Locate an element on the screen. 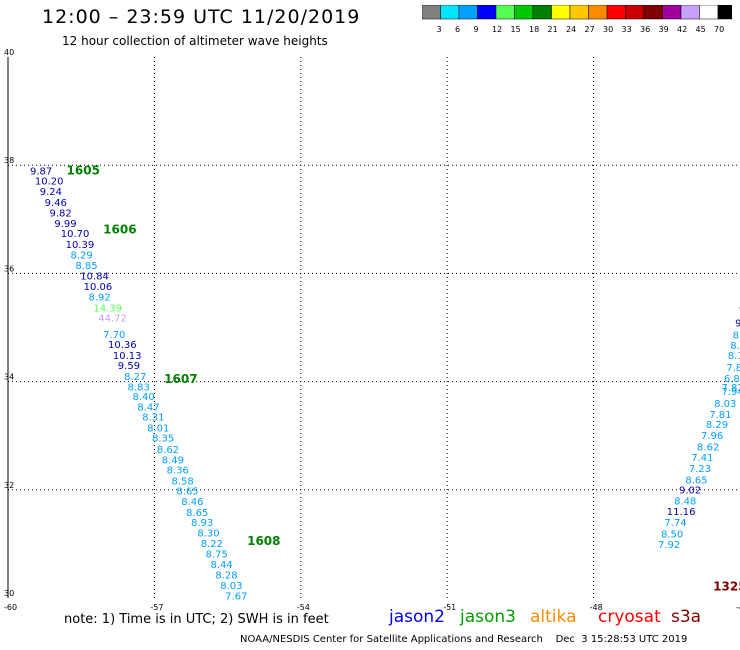 The height and width of the screenshot is (650, 740). swh-label: 9.87 is located at coordinates (41, 171).